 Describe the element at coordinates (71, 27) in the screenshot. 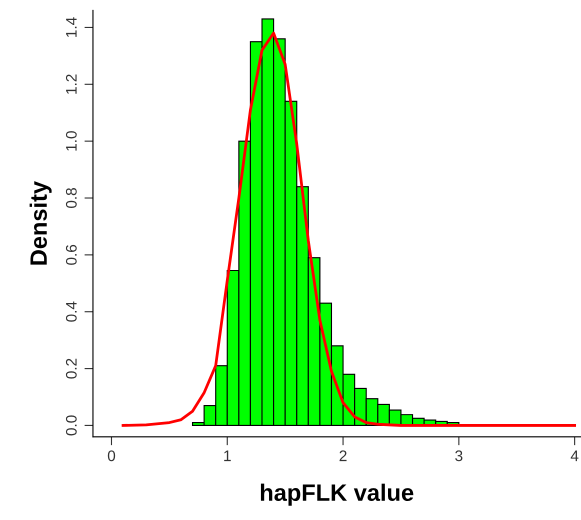

I see `y-tick-label: 1.4` at that location.